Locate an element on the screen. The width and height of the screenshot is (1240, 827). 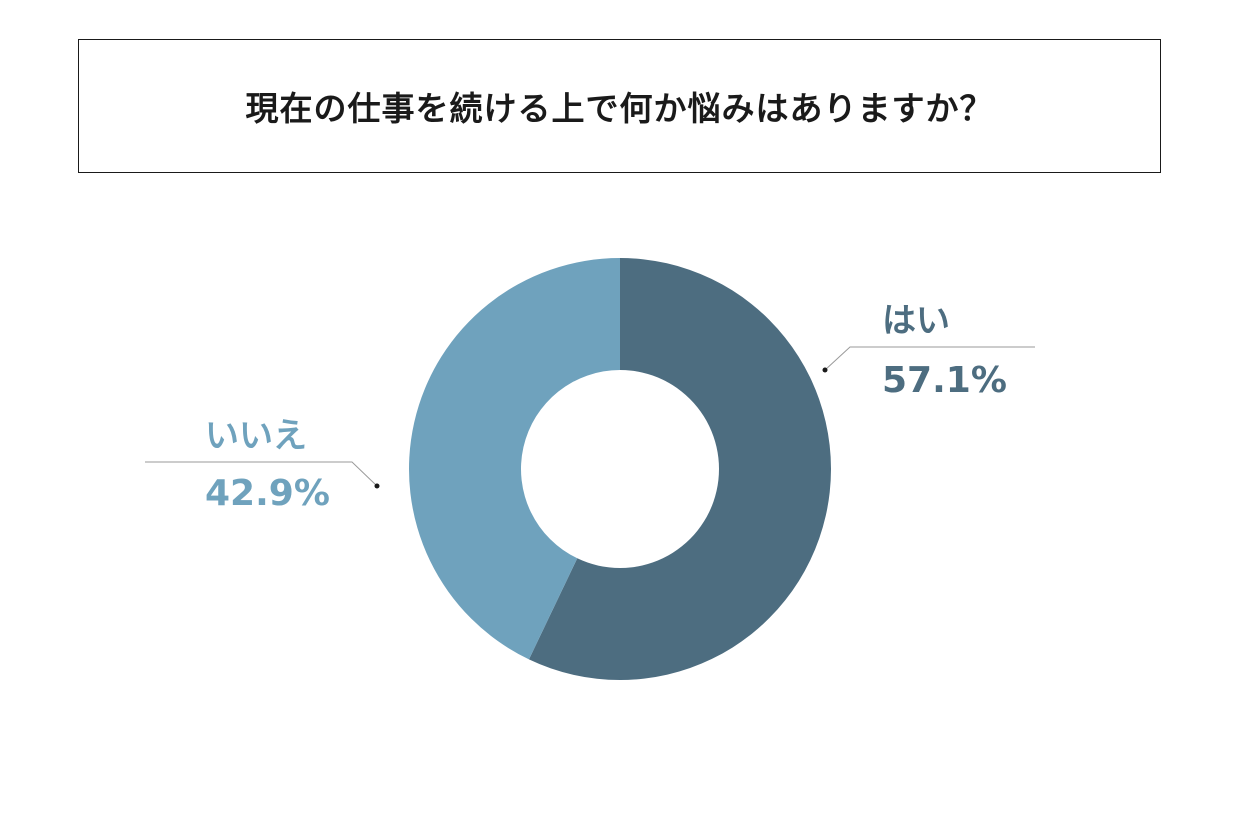
slice-value-label-1: 42.9% is located at coordinates (267, 493).